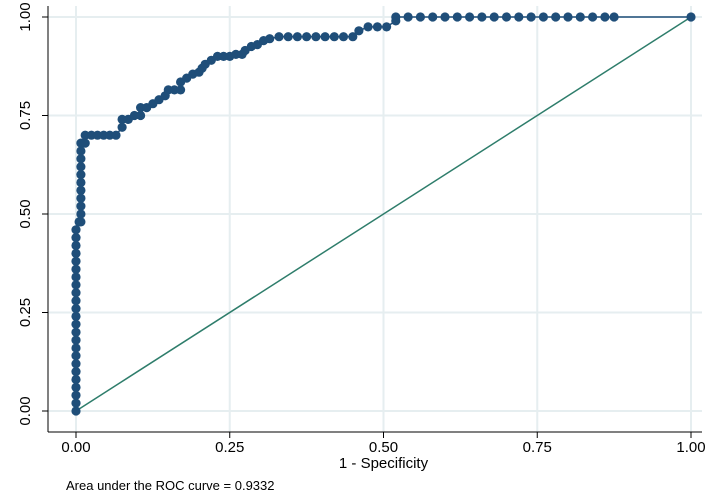 The width and height of the screenshot is (709, 494). I want to click on x-tick-label: 0.75, so click(537, 447).